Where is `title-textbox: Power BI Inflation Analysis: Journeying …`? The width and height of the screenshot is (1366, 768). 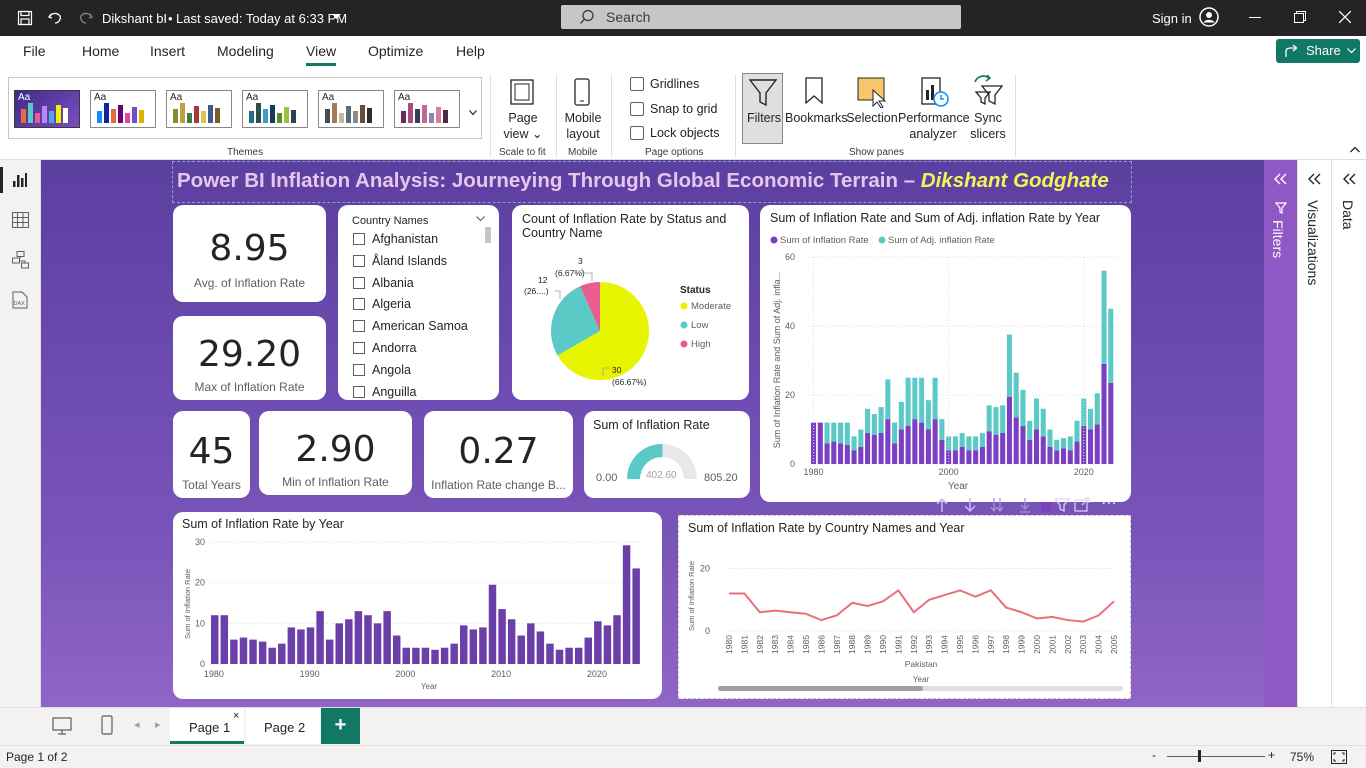
title-textbox: Power BI Inflation Analysis: Journeying … is located at coordinates (652, 182).